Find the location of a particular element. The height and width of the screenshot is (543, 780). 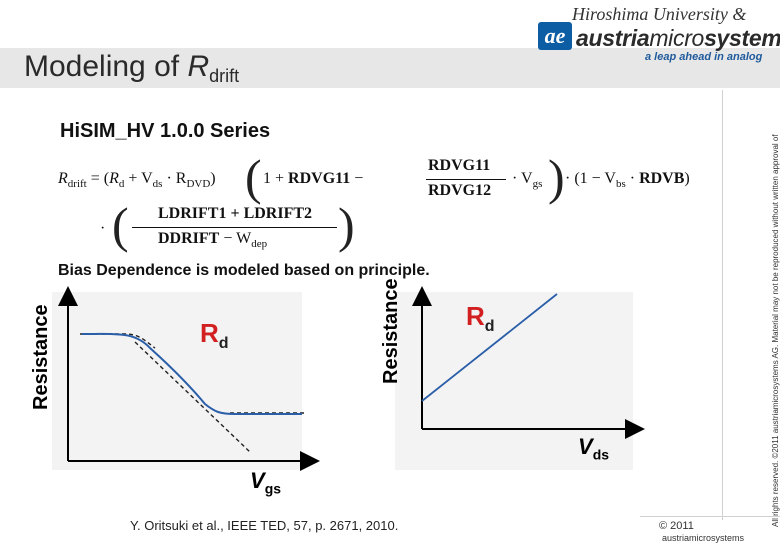

graph-left-ylabel: Resistance is located at coordinates (41, 357).